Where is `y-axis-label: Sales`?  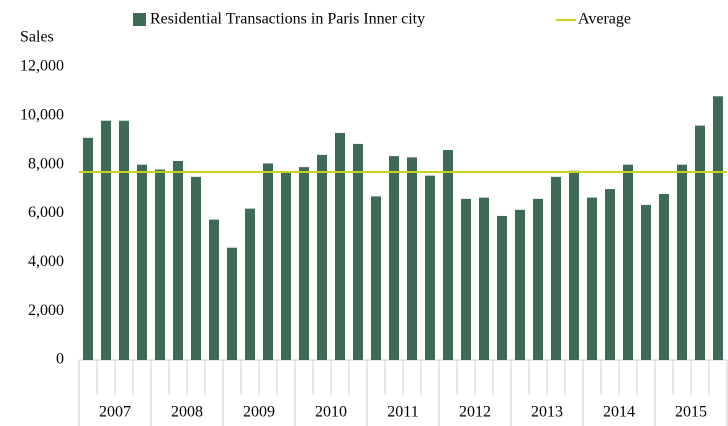 y-axis-label: Sales is located at coordinates (37, 37).